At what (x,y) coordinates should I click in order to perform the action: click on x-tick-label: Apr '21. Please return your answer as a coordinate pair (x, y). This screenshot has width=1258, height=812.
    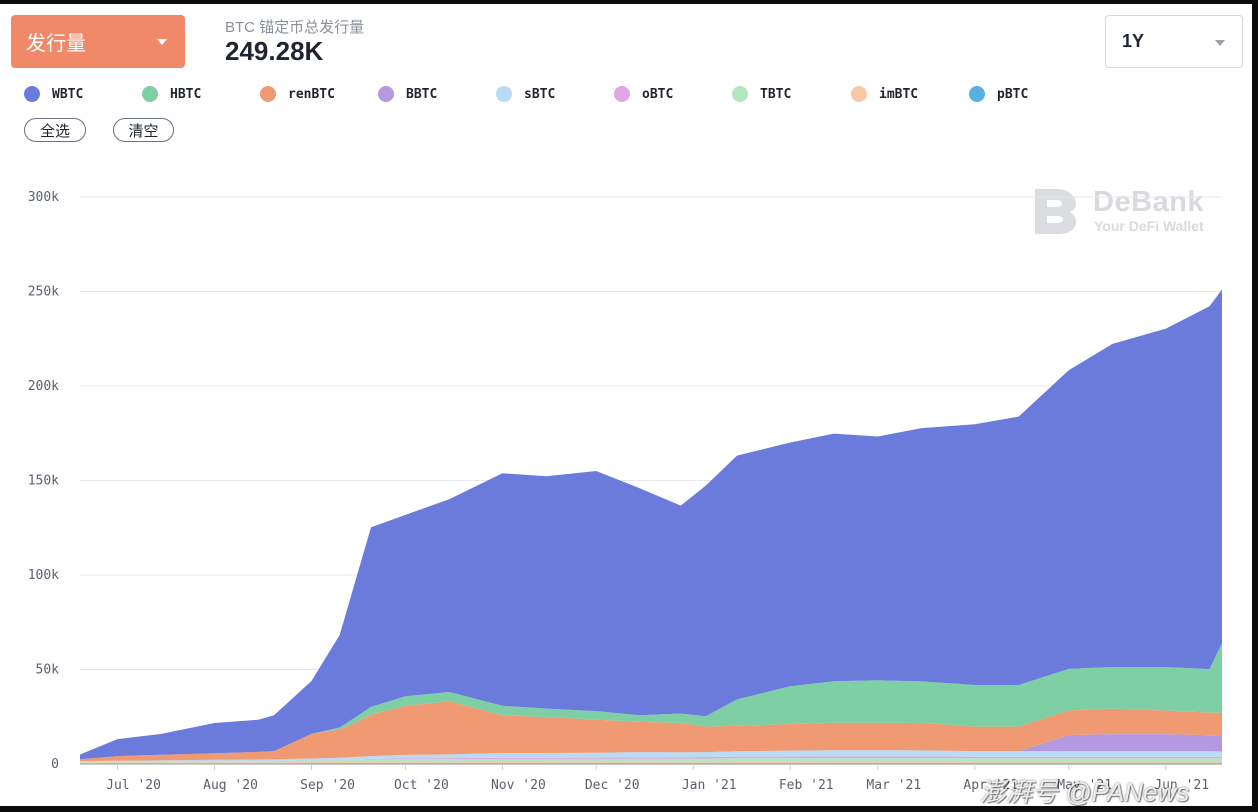
    Looking at the image, I should click on (990, 785).